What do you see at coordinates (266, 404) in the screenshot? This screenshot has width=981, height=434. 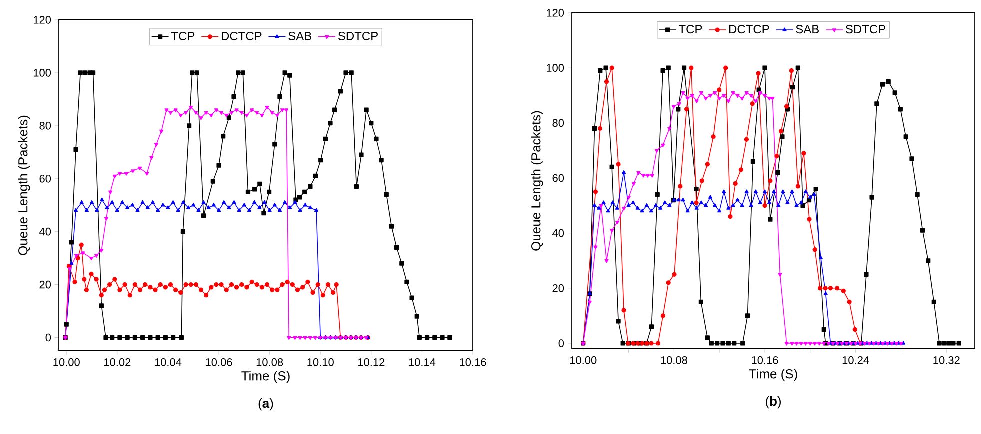 I see `text: (a)` at bounding box center [266, 404].